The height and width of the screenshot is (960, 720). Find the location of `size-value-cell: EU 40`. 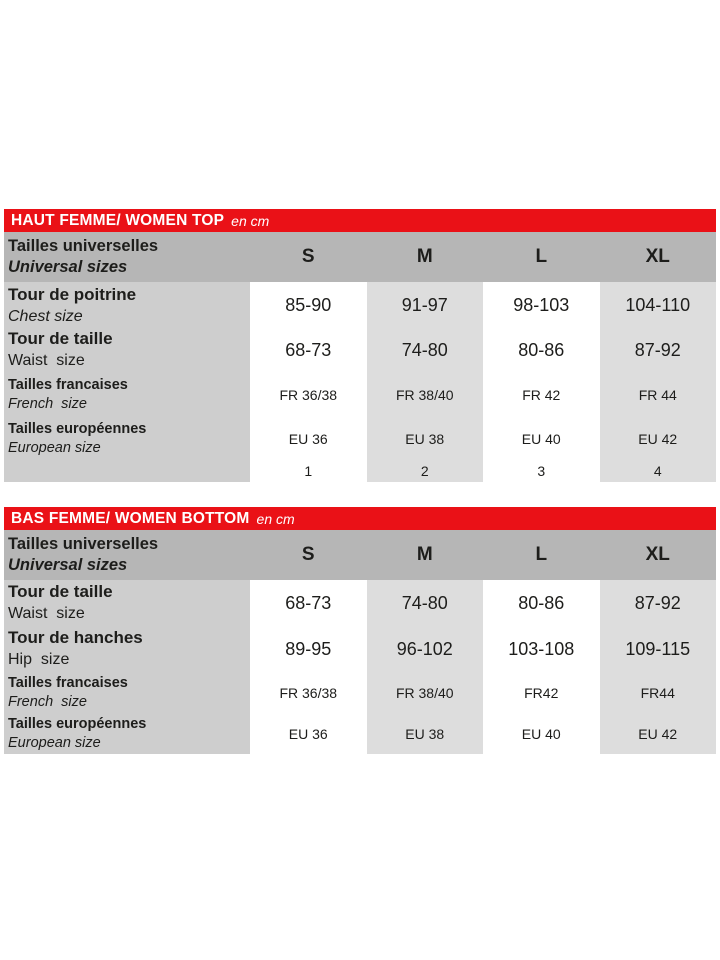

size-value-cell: EU 40 is located at coordinates (541, 438).